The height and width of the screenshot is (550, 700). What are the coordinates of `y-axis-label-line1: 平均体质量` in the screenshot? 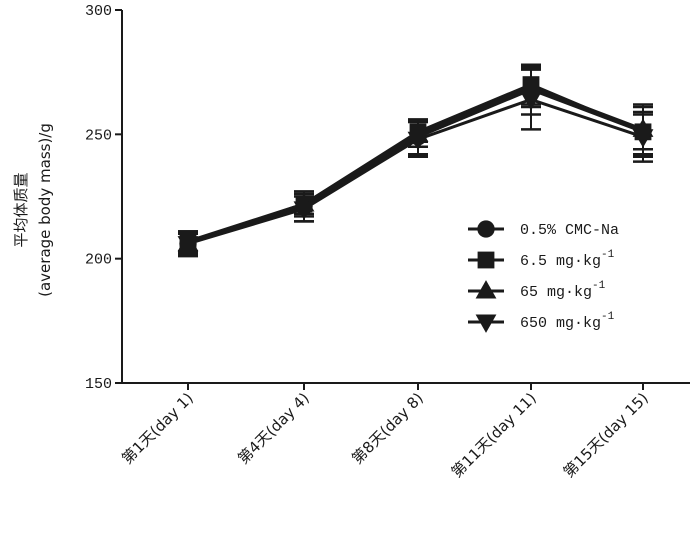 It's located at (21, 209).